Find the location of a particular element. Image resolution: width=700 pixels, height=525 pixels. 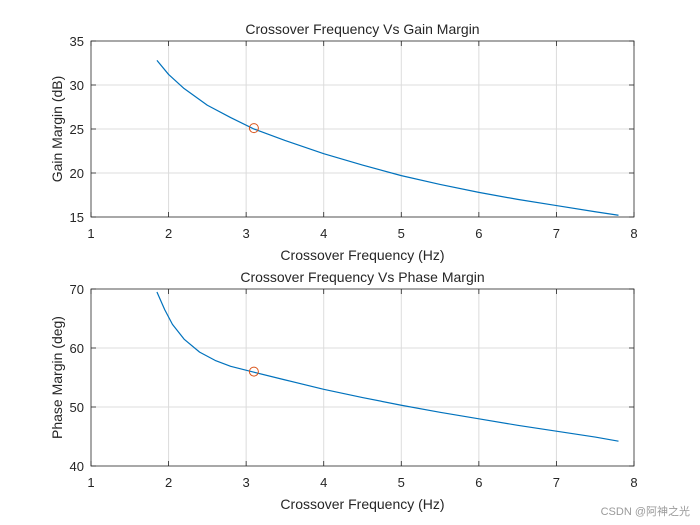

chart-title: Crossover Frequency Vs Phase Margin is located at coordinates (362, 277).